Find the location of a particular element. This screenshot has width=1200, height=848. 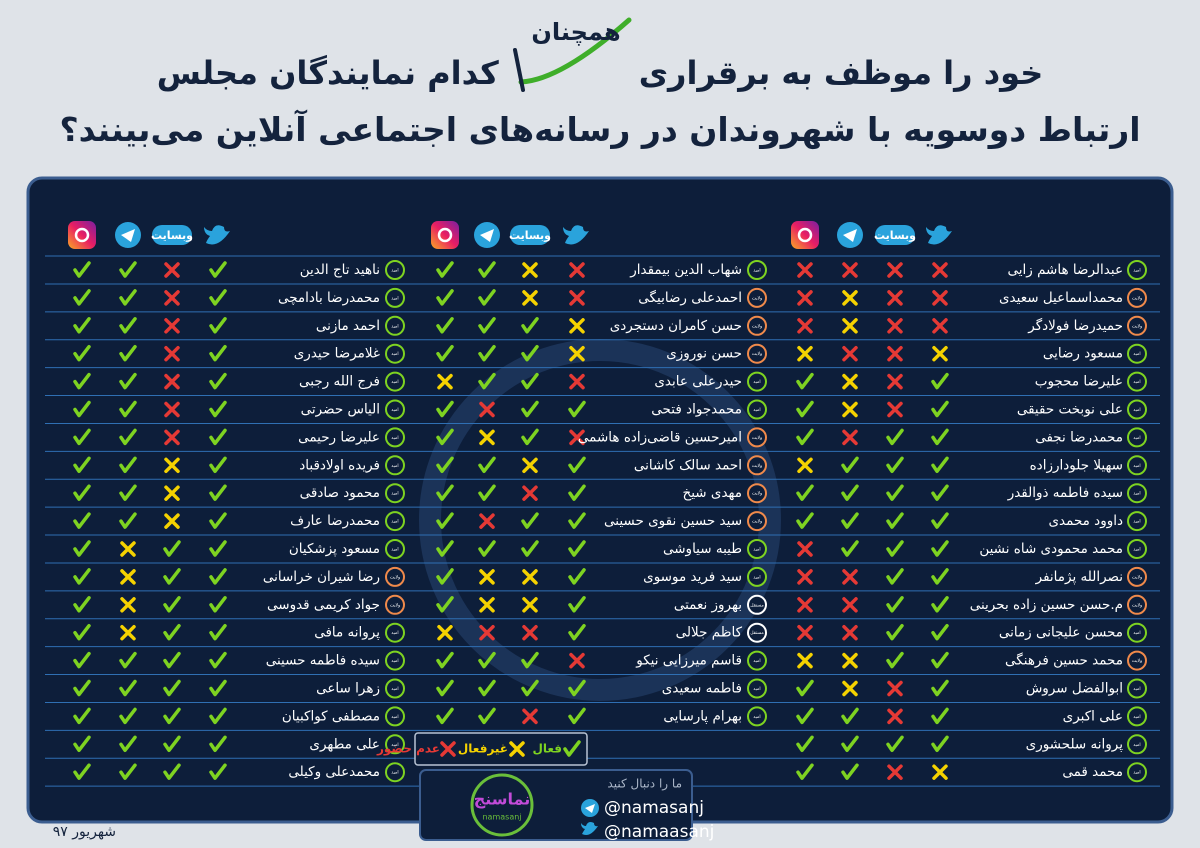

website-badge is located at coordinates (172, 235).